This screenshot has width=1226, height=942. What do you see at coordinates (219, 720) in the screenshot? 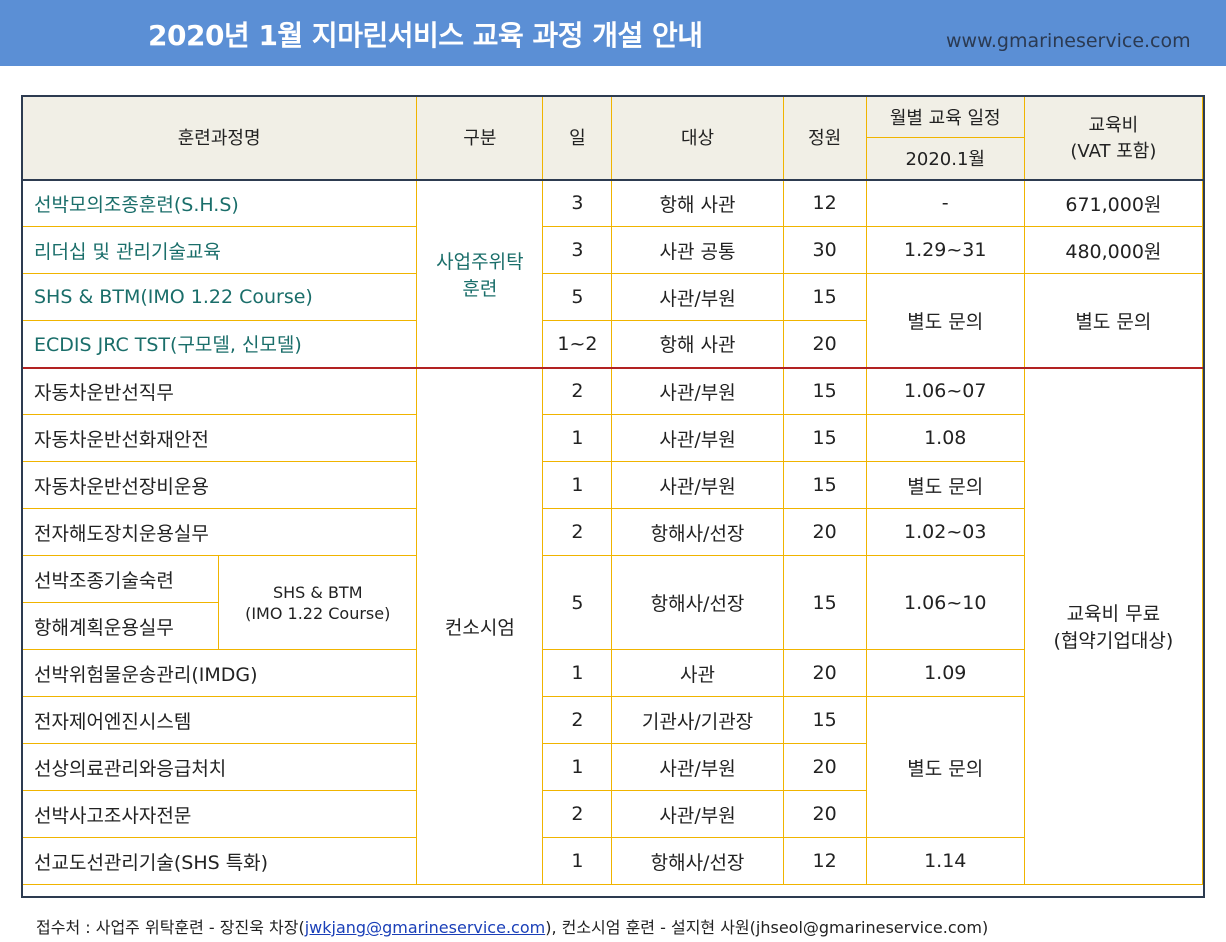
I see `course-name: 전자제어엔진시스템` at bounding box center [219, 720].